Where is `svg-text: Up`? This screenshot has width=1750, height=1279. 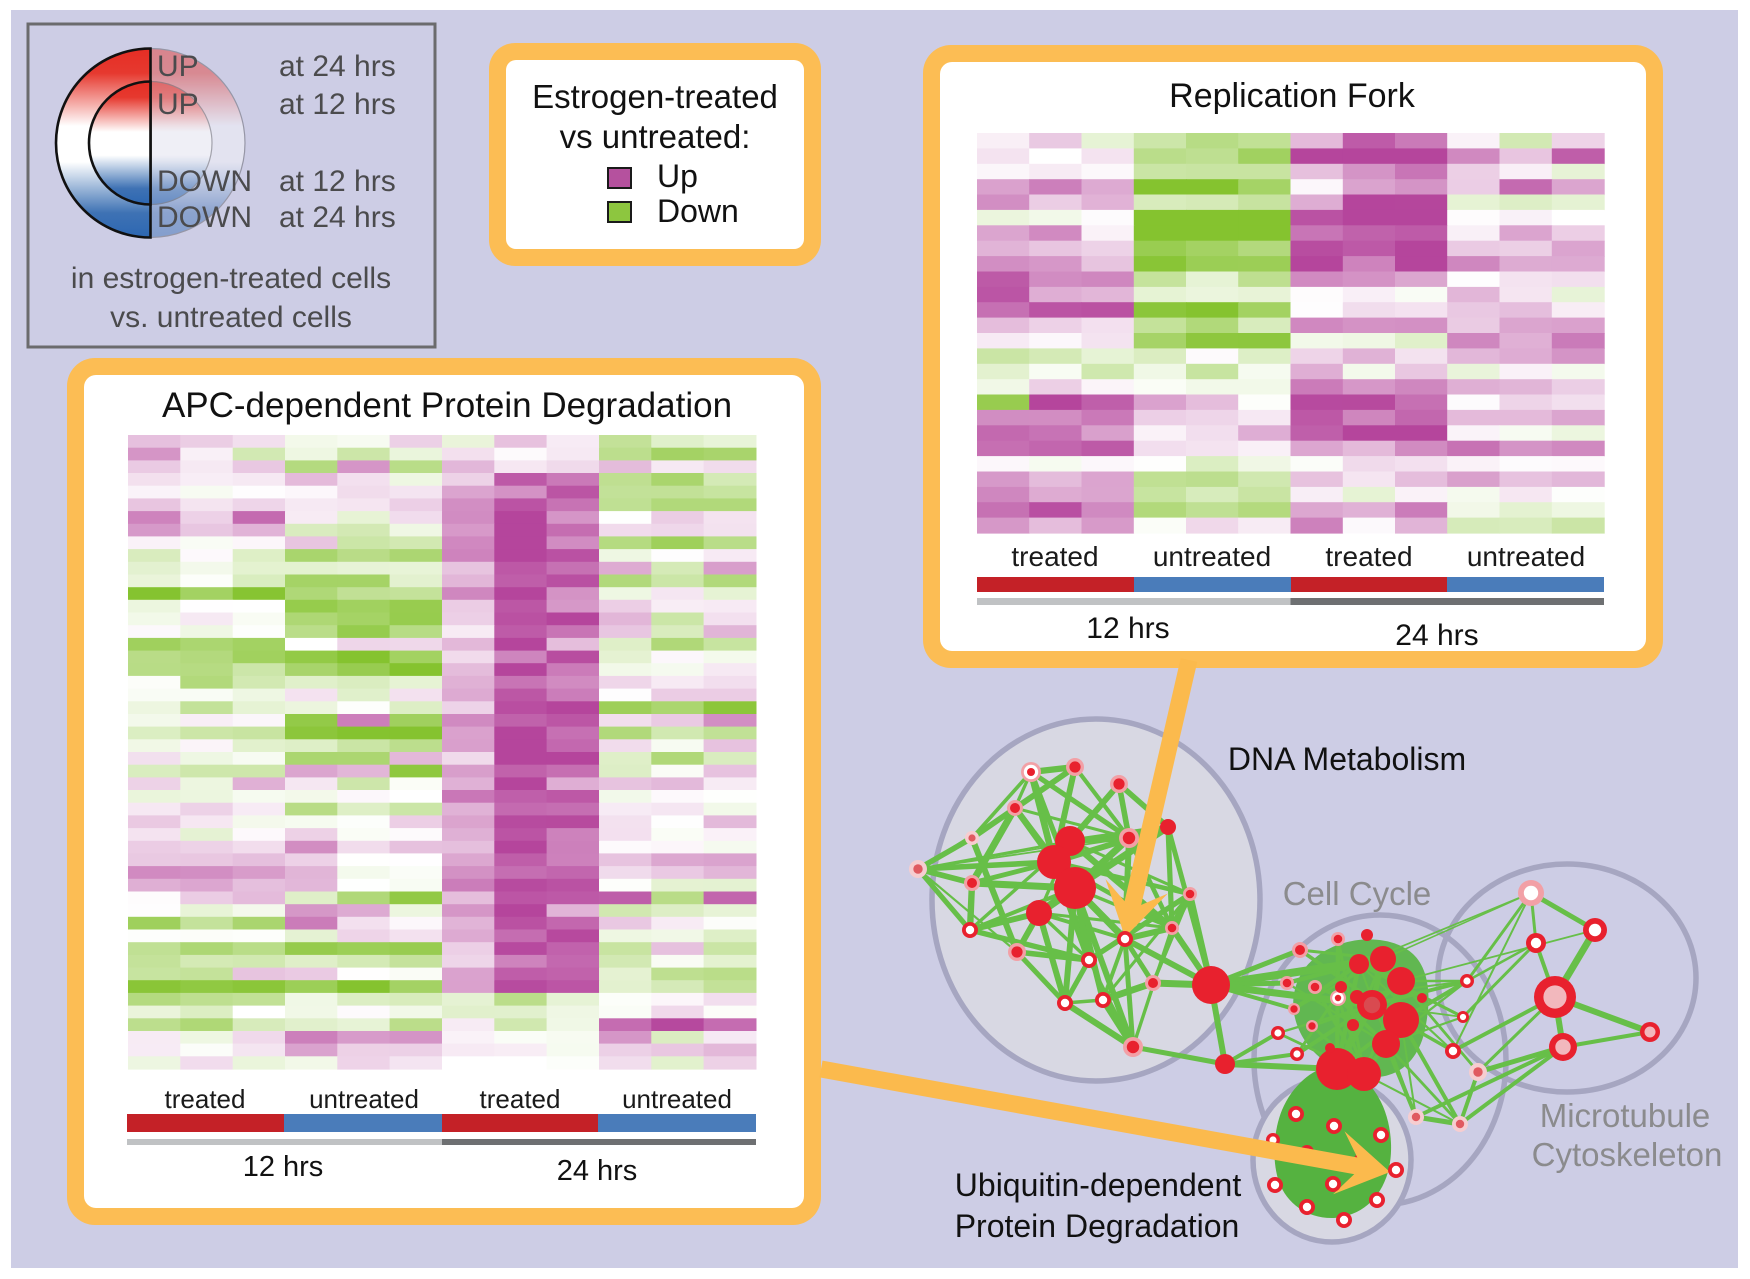
svg-text: Up is located at coordinates (677, 176).